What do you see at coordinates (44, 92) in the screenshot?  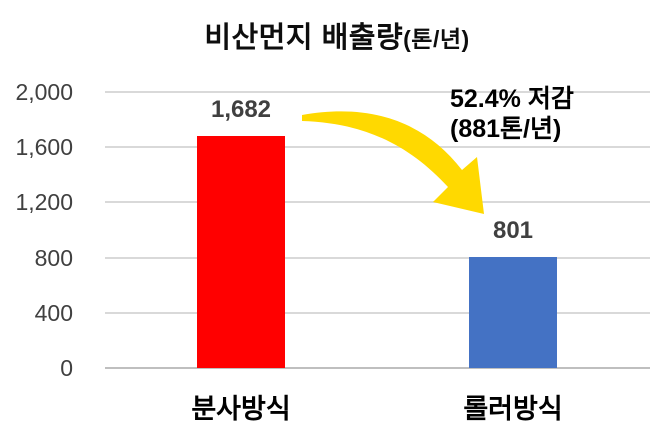 I see `ytick-label-2000: 2,000` at bounding box center [44, 92].